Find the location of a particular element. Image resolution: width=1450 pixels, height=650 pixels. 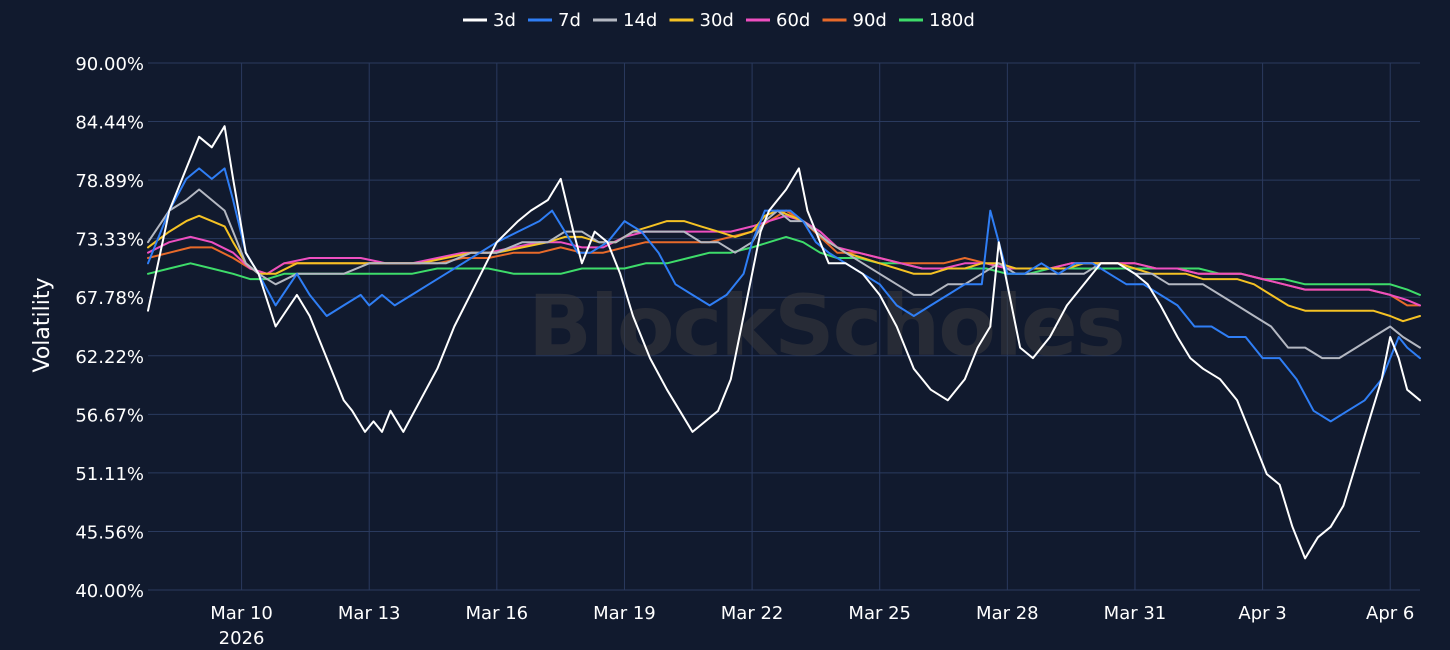

y-tick-label: 78.89% is located at coordinates (109, 181).